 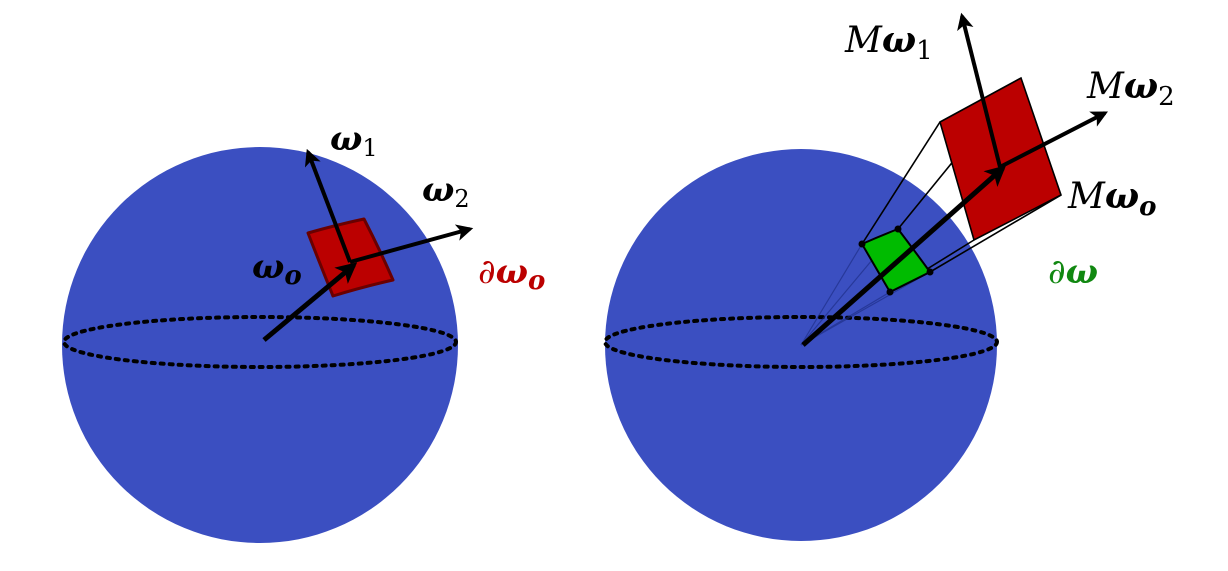 What do you see at coordinates (328, 205) in the screenshot?
I see `omega-1-arrow` at bounding box center [328, 205].